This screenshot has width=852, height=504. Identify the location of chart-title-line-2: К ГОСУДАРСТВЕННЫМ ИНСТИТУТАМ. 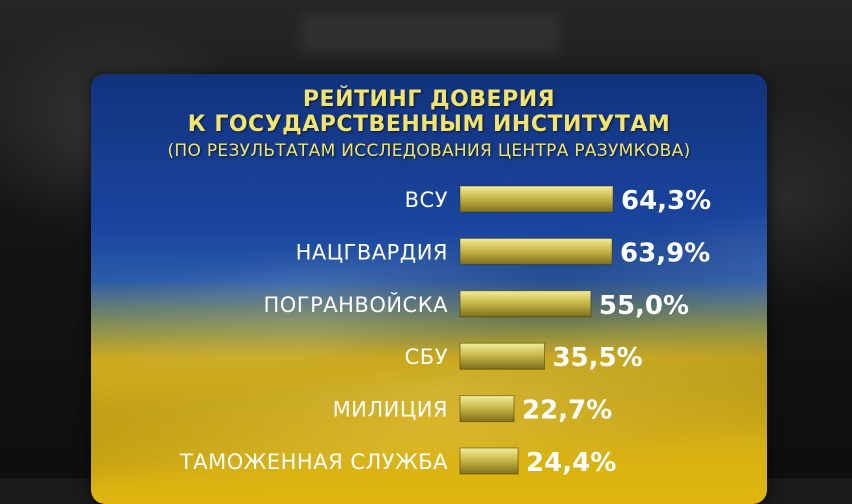
(429, 124).